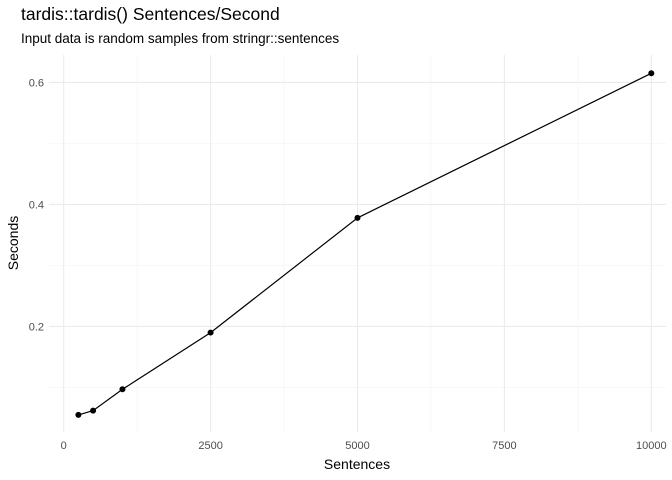 Image resolution: width=672 pixels, height=480 pixels. Describe the element at coordinates (36, 327) in the screenshot. I see `y-tick-label: 0.2` at that location.